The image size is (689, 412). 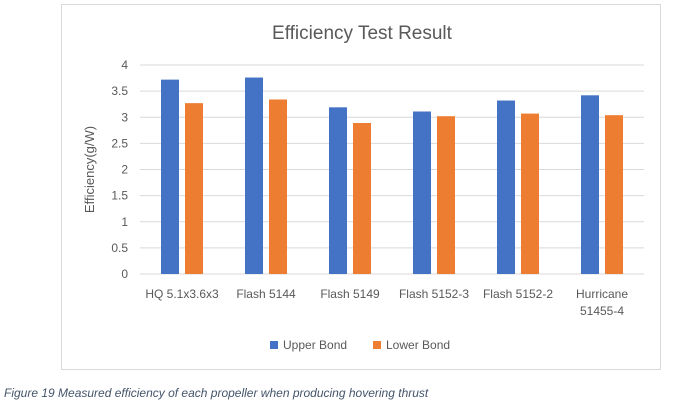 I want to click on y-tick-label: 4, so click(x=124, y=65).